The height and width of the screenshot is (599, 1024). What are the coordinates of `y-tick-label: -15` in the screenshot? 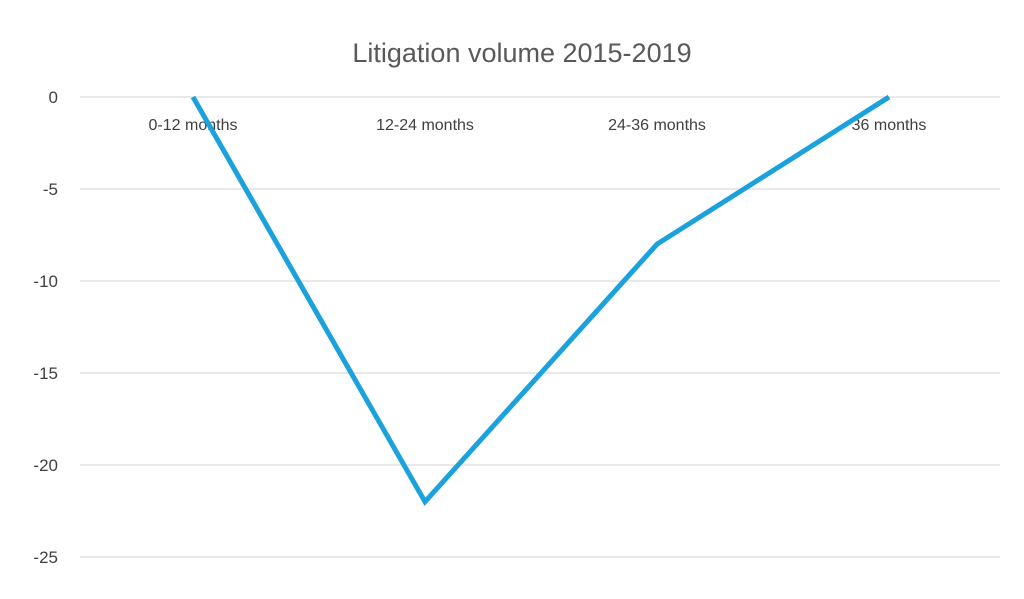 It's located at (45, 373).